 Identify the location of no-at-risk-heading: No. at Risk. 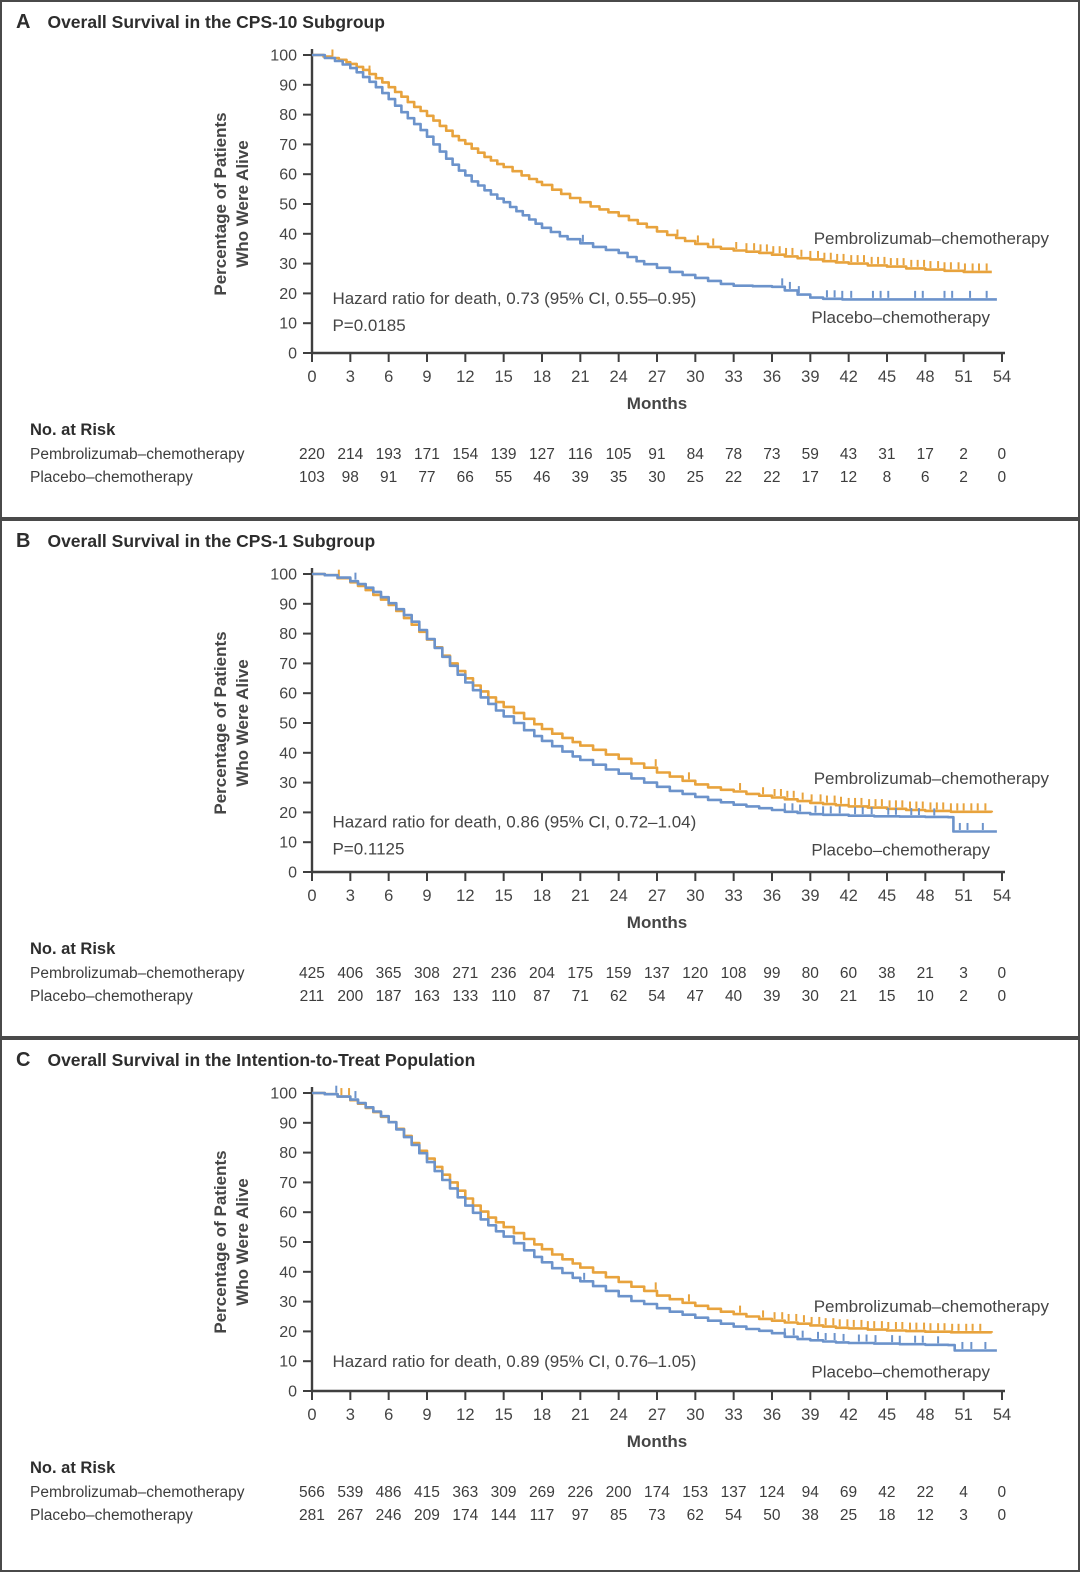
(73, 949).